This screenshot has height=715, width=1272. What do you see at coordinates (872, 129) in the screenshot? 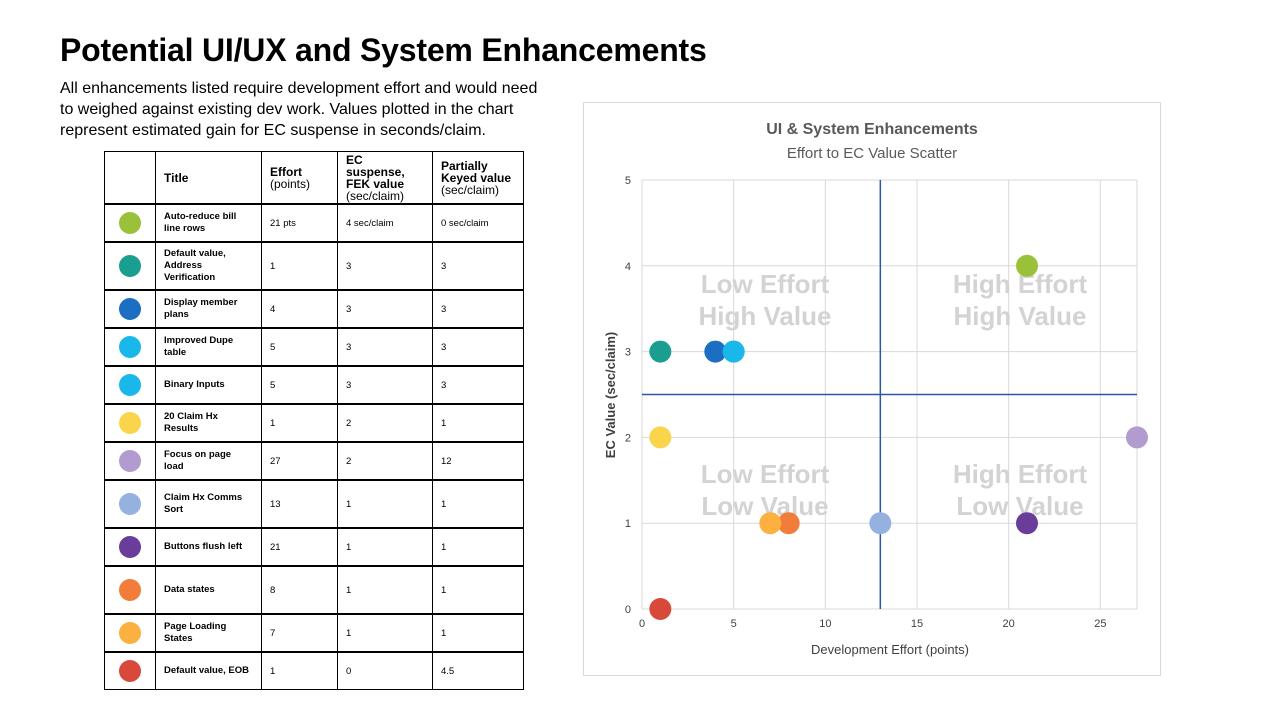
I see `chart-title: UI & System Enhancements` at bounding box center [872, 129].